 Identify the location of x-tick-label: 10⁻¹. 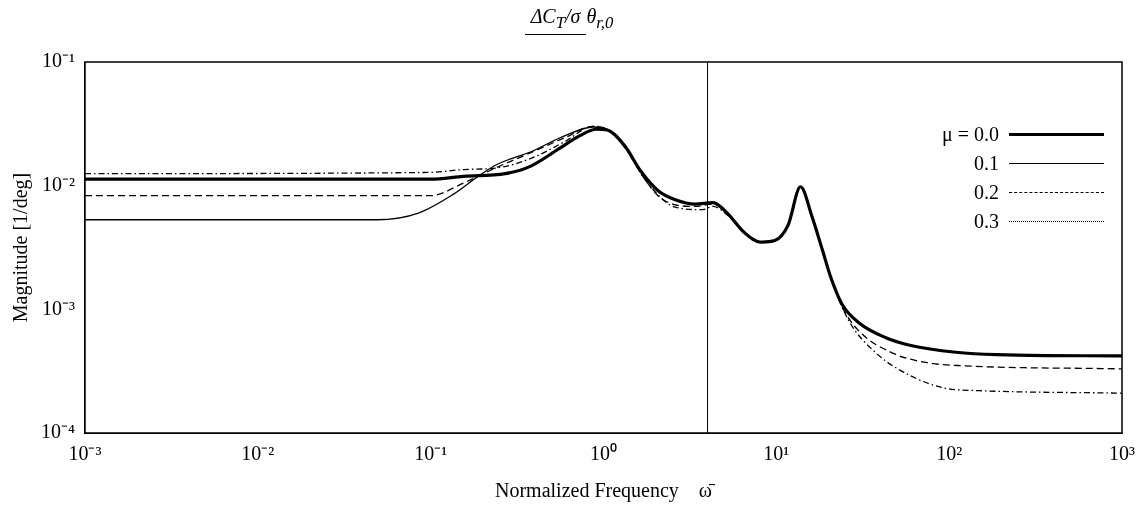
(431, 453).